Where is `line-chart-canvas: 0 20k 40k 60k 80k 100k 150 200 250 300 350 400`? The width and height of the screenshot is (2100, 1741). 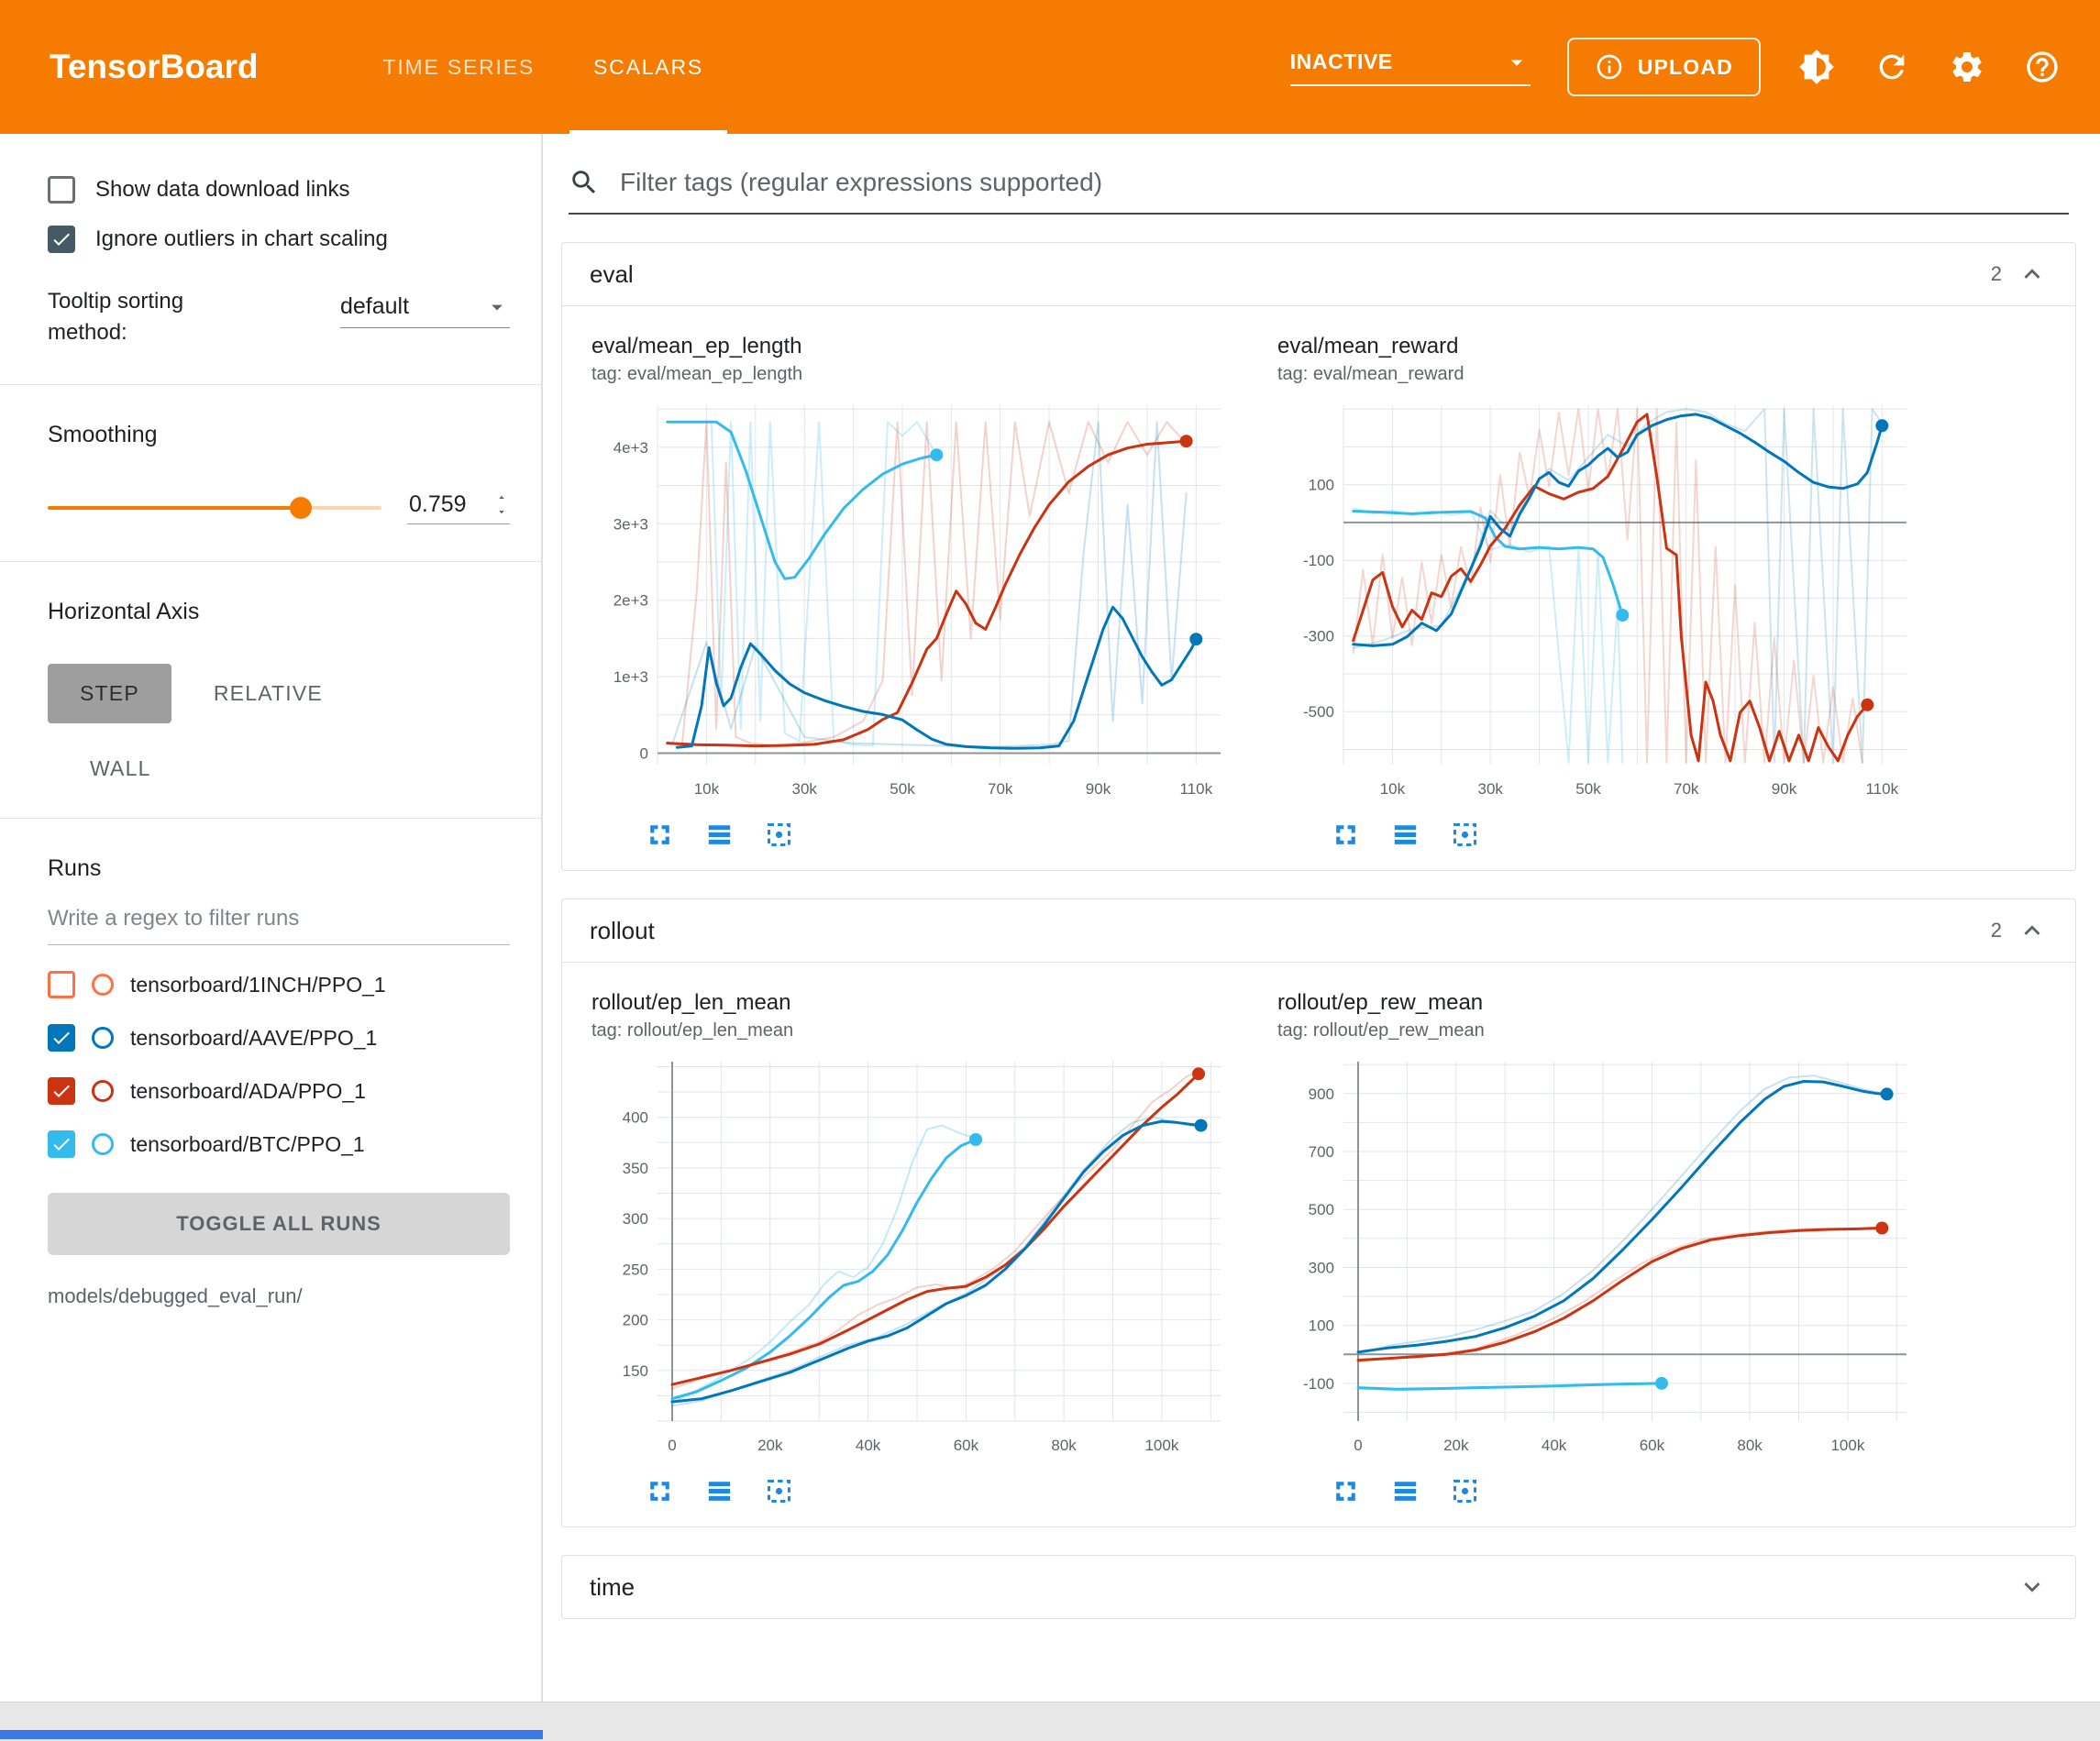 line-chart-canvas: 0 20k 40k 60k 80k 100k 150 200 250 300 350 400 is located at coordinates (912, 1258).